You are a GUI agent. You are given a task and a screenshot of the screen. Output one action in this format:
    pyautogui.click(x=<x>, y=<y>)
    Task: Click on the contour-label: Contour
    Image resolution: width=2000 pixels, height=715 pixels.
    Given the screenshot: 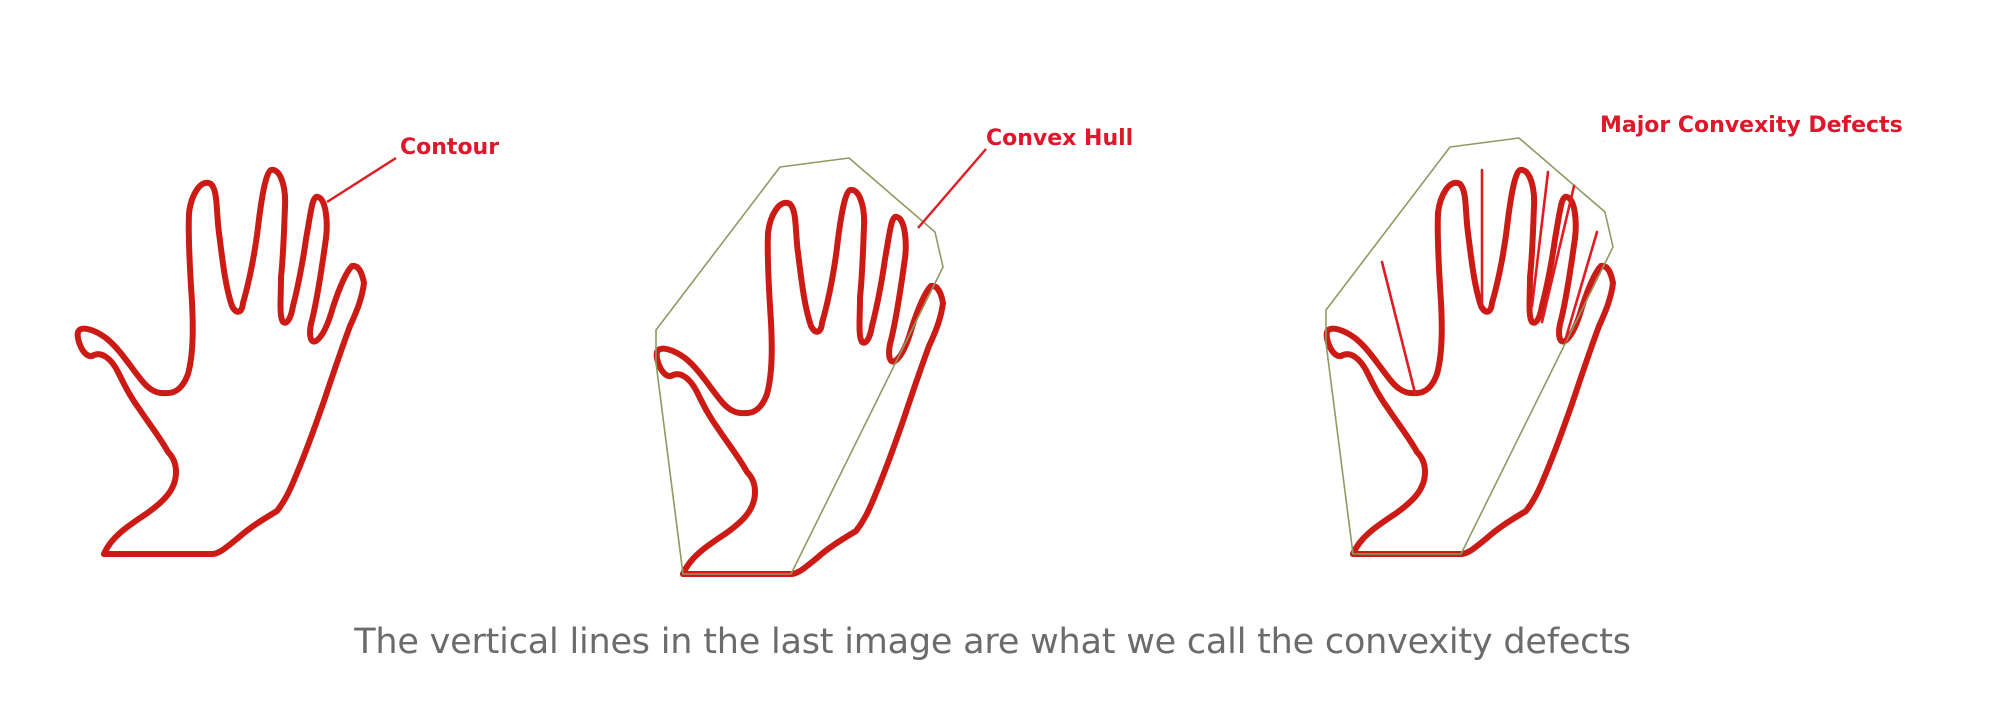 What is the action you would take?
    pyautogui.click(x=449, y=147)
    